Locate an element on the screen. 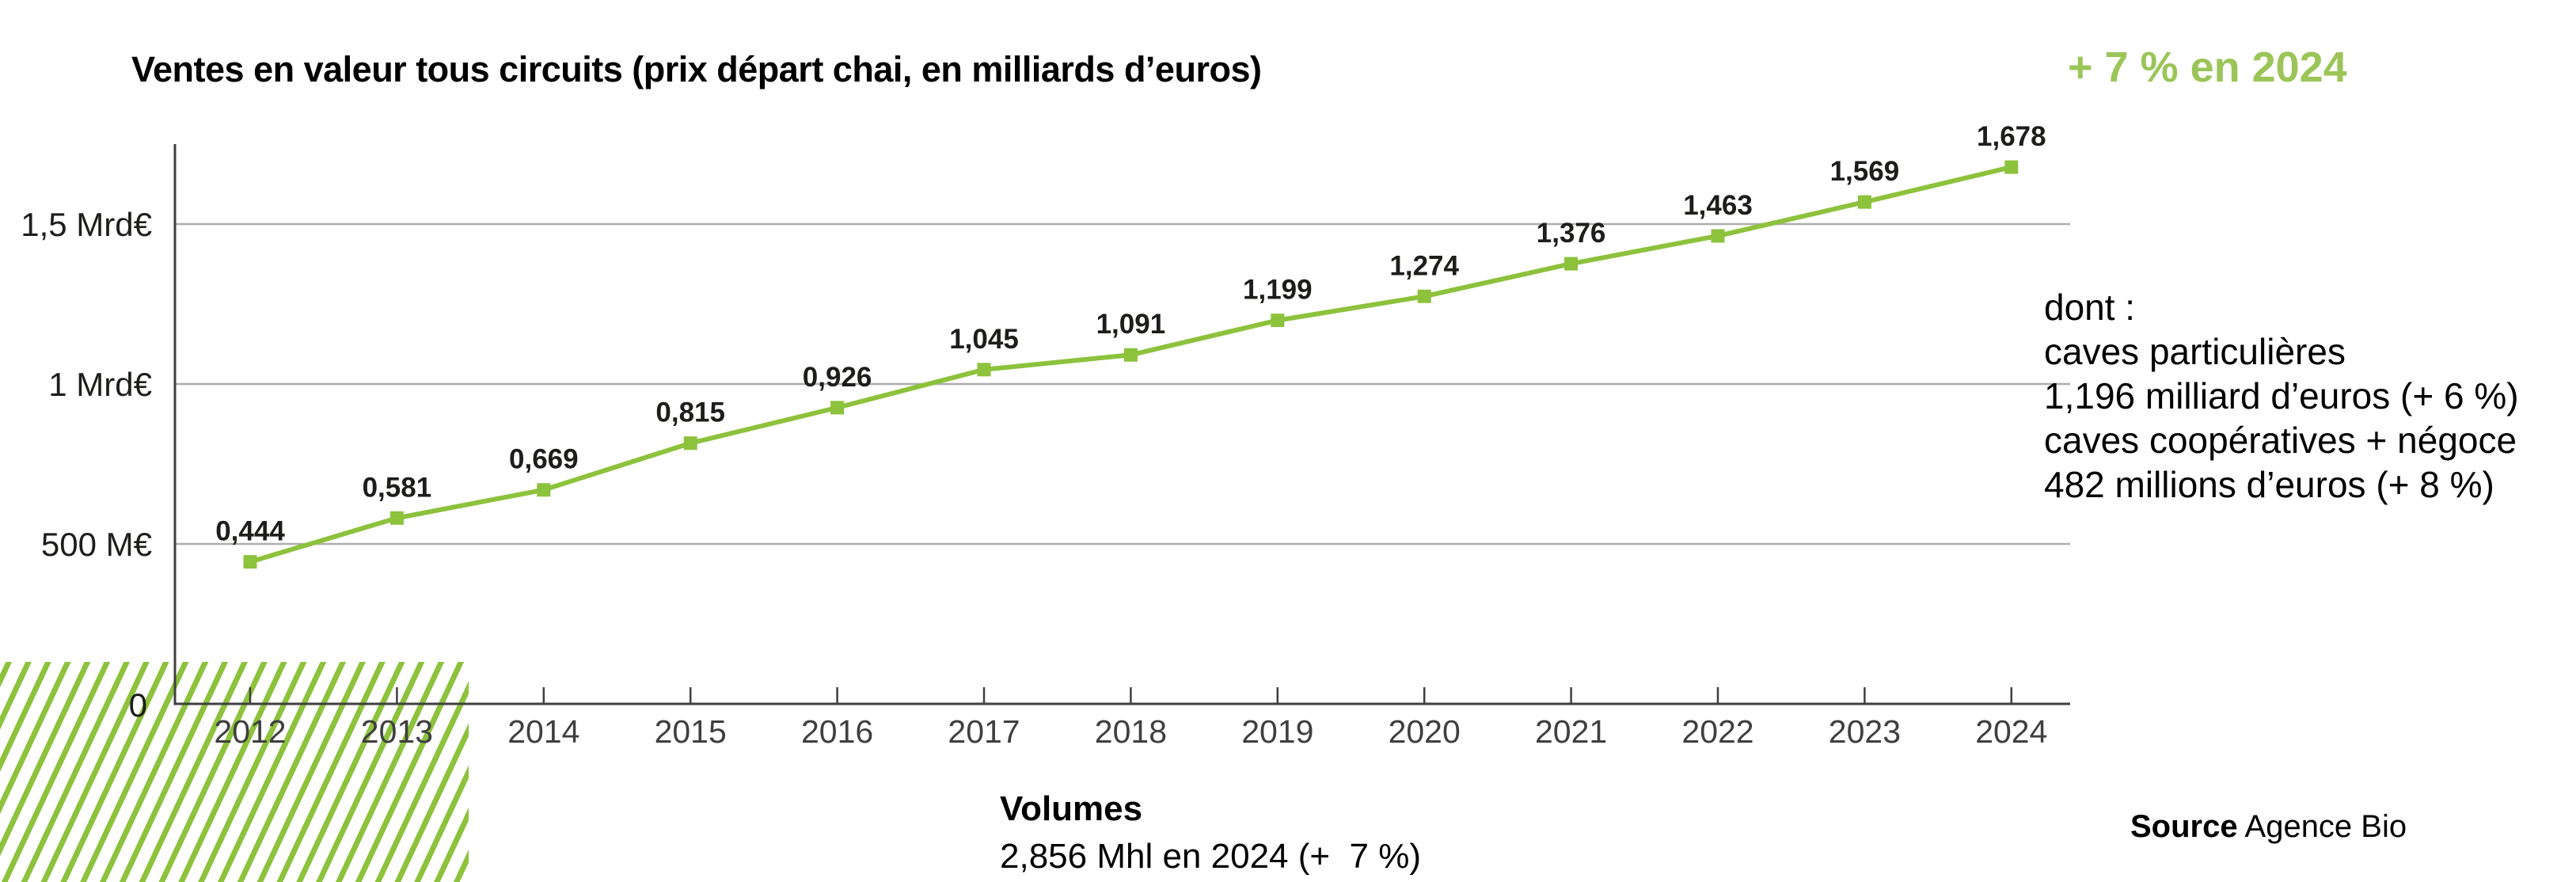  data-point-label: 1,678 is located at coordinates (2012, 136).